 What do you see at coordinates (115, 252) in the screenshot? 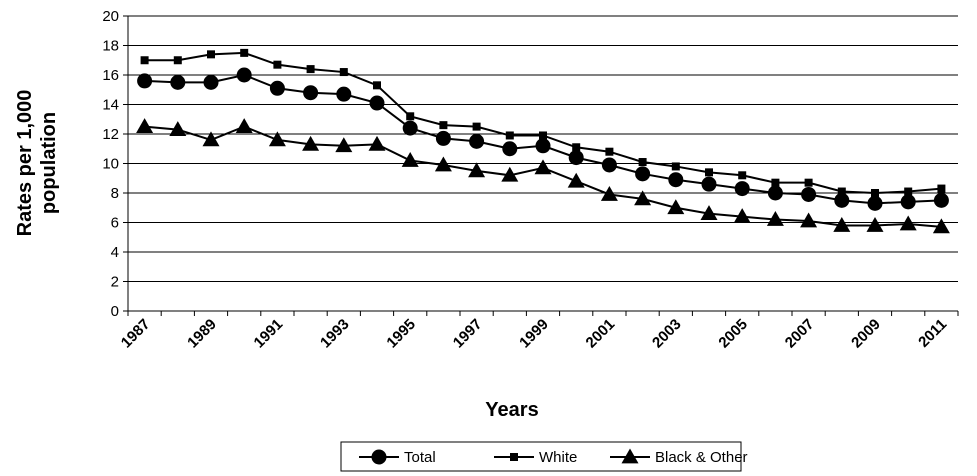
I see `y-tick-label: 4` at bounding box center [115, 252].